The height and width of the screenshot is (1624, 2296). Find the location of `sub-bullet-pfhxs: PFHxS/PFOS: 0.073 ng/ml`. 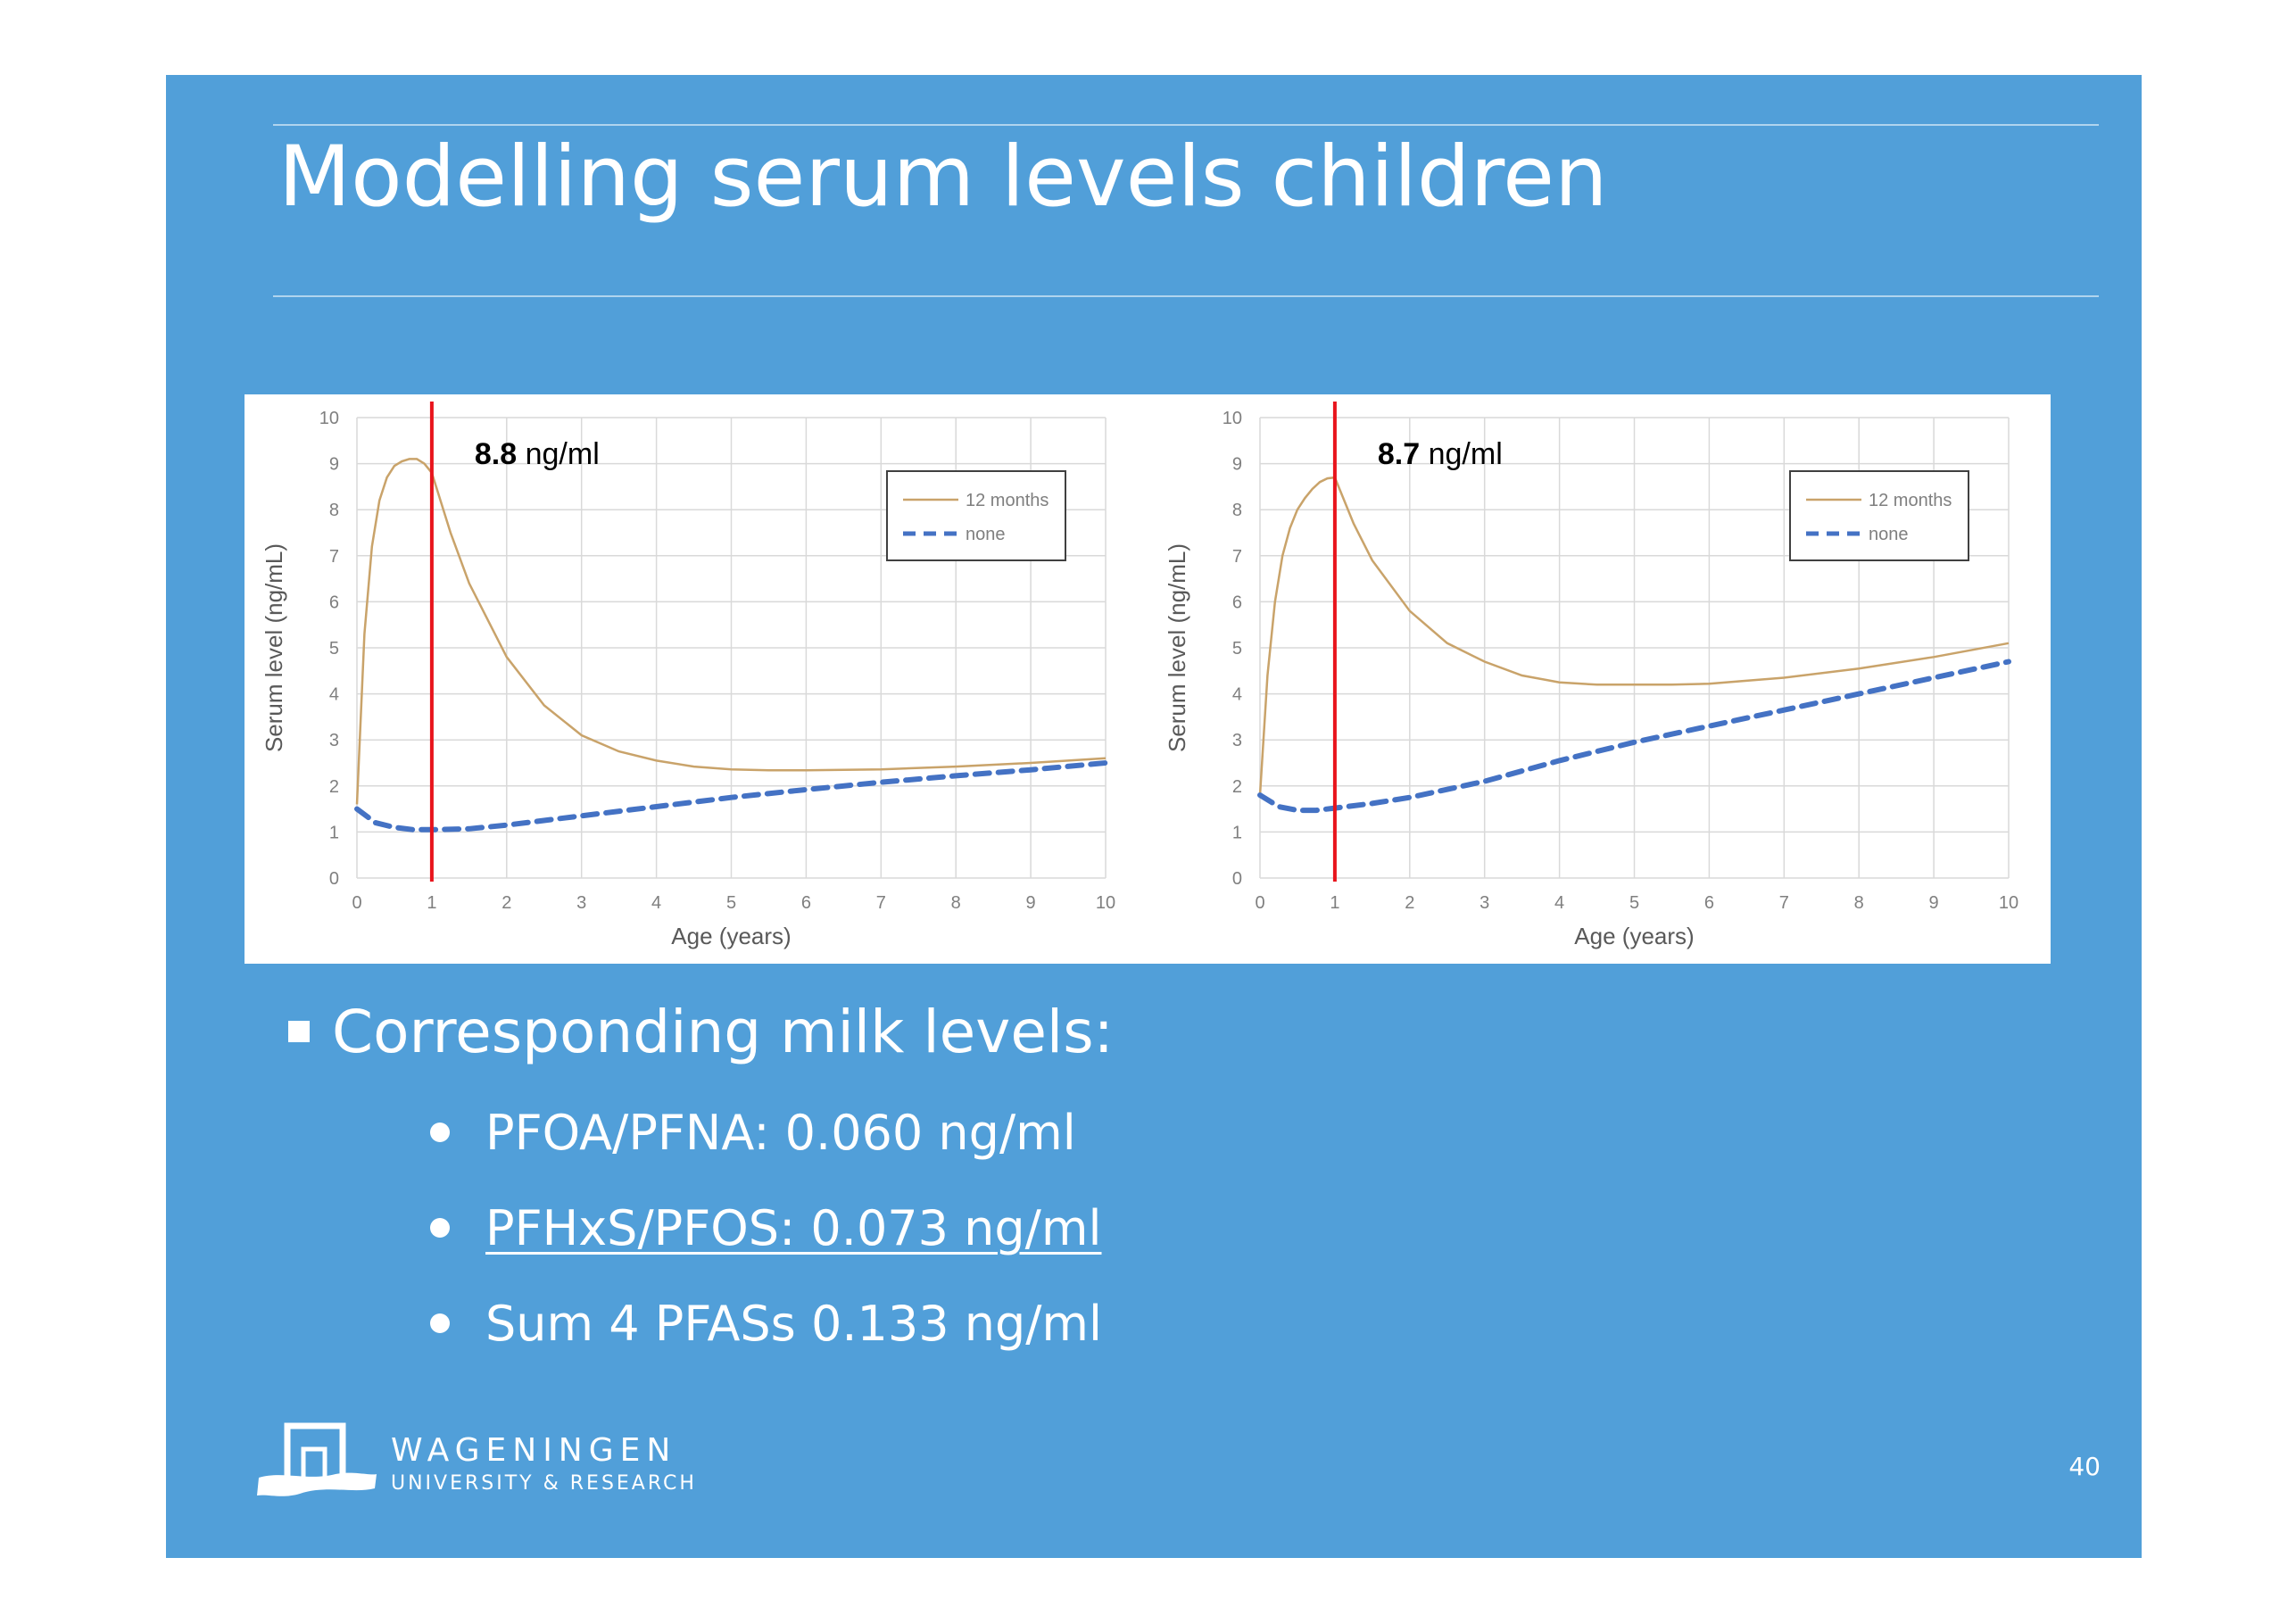

sub-bullet-pfhxs: PFHxS/PFOS: 0.073 ng/ml is located at coordinates (766, 1228).